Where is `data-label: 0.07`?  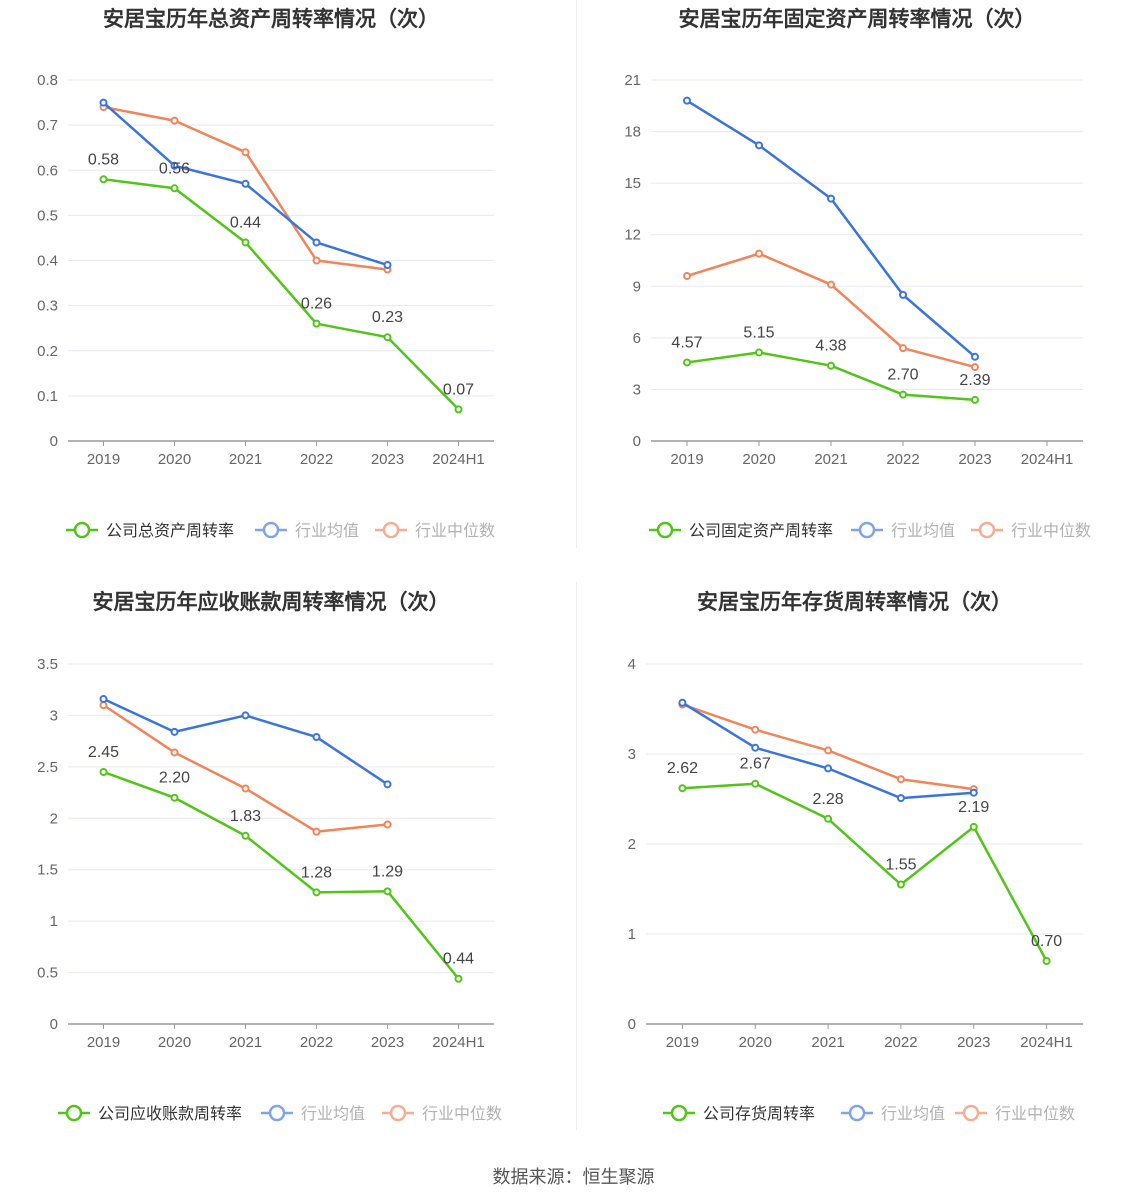
data-label: 0.07 is located at coordinates (458, 389).